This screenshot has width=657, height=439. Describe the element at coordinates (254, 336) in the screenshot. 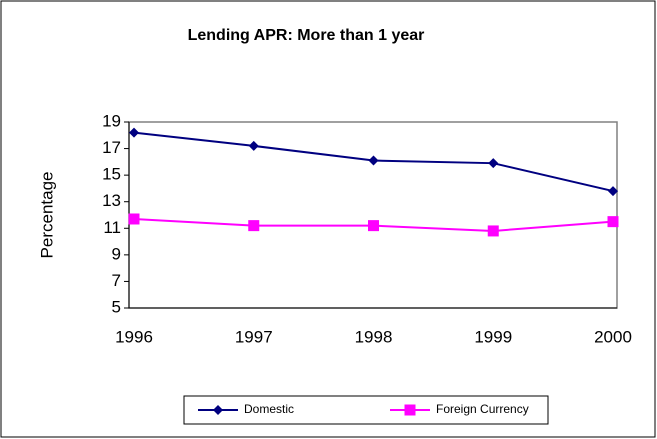

I see `x-tick-label: 1997` at that location.